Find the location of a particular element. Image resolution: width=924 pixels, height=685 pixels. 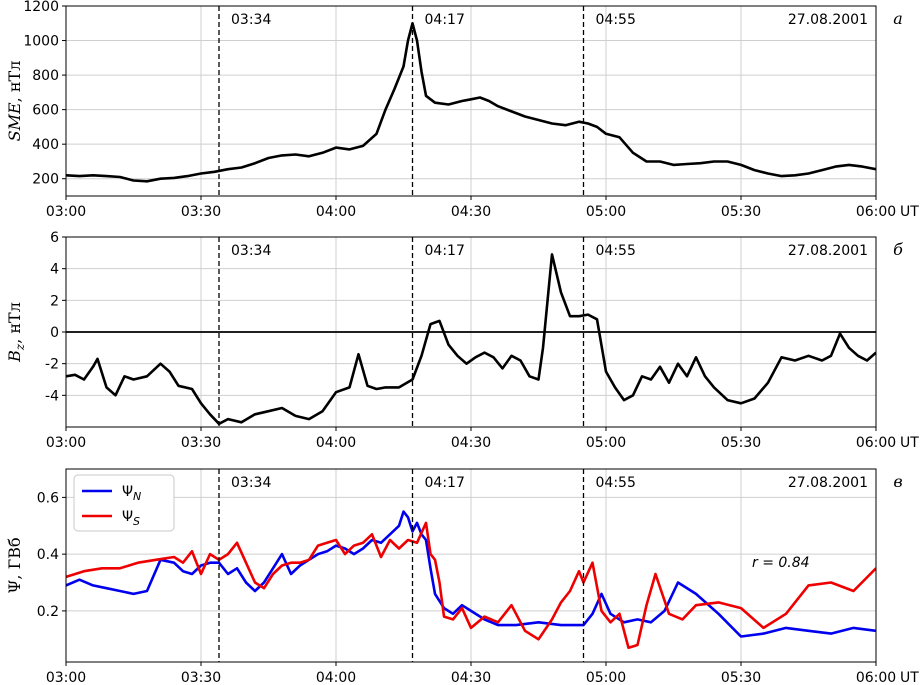

legend-label: ΨN is located at coordinates (131, 493).